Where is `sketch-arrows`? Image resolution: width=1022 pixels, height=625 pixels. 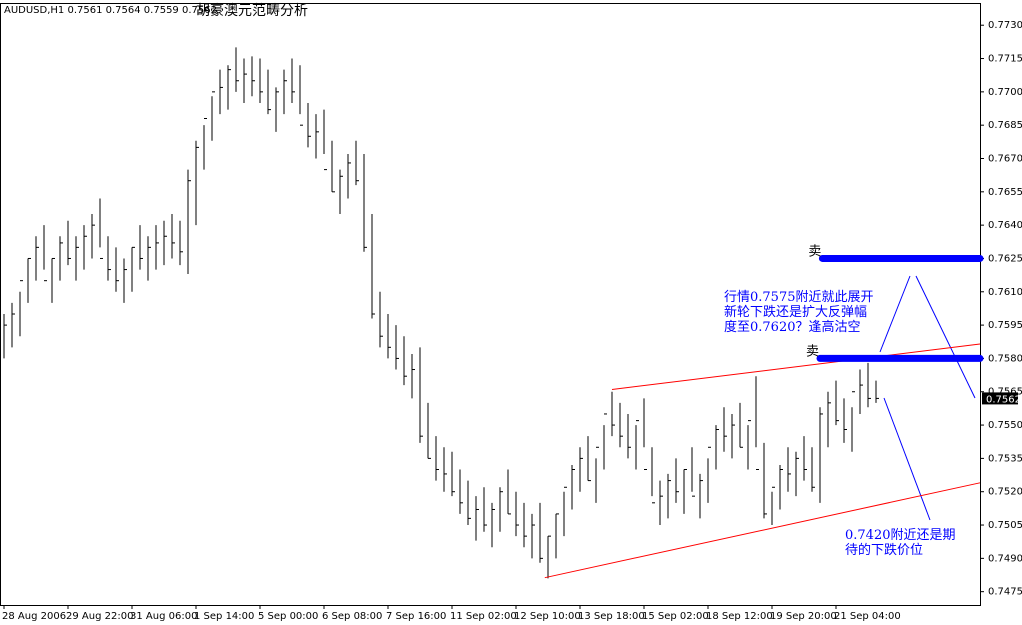 sketch-arrows is located at coordinates (927, 398).